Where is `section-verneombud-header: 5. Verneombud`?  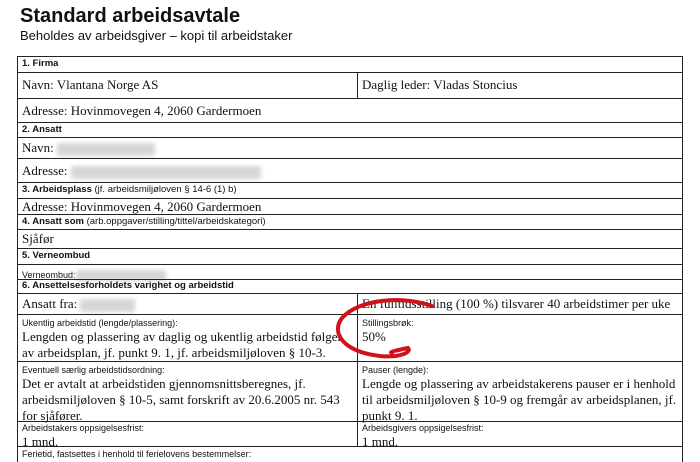
section-verneombud-header: 5. Verneombud is located at coordinates (350, 256).